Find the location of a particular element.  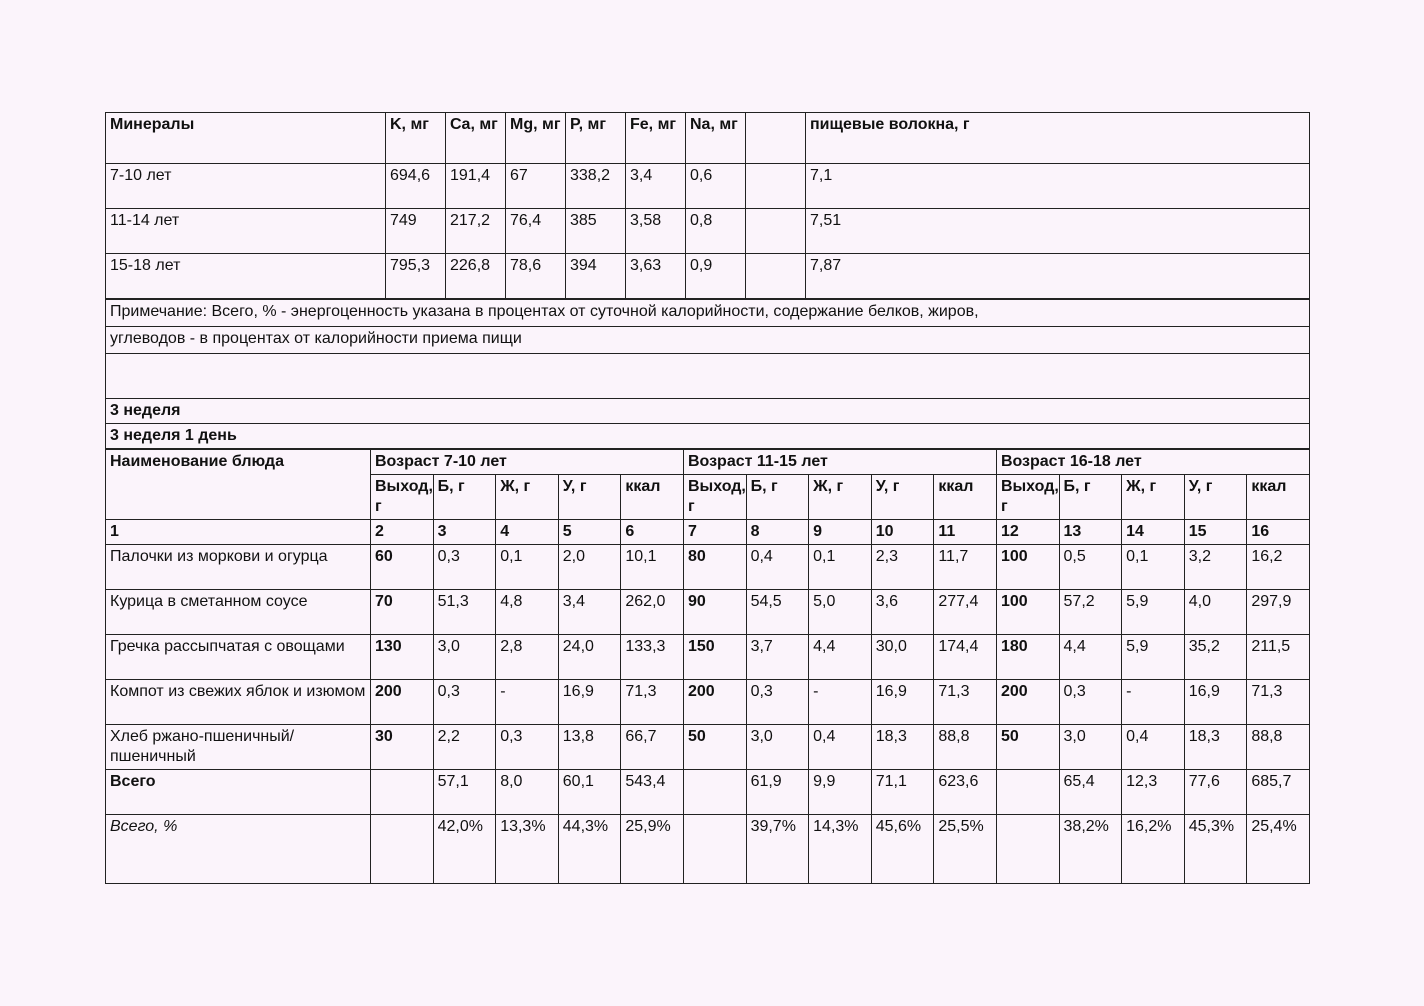

cell: 685,7 is located at coordinates (1278, 792).